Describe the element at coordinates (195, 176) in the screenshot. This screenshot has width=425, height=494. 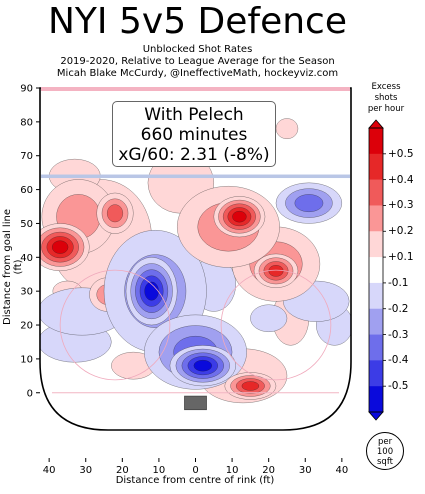
I see `blue-line` at that location.